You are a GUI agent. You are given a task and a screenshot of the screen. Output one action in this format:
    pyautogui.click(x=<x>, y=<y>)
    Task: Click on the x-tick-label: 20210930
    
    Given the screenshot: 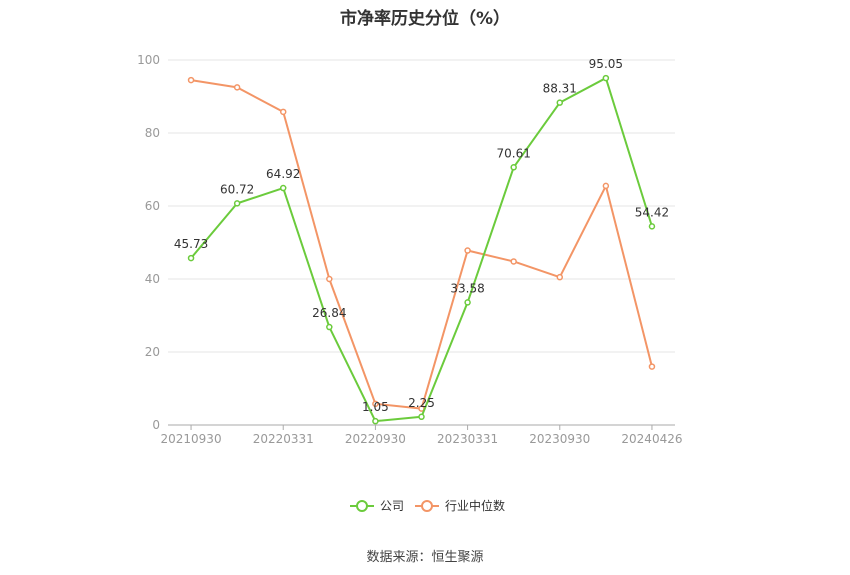 What is the action you would take?
    pyautogui.click(x=191, y=439)
    